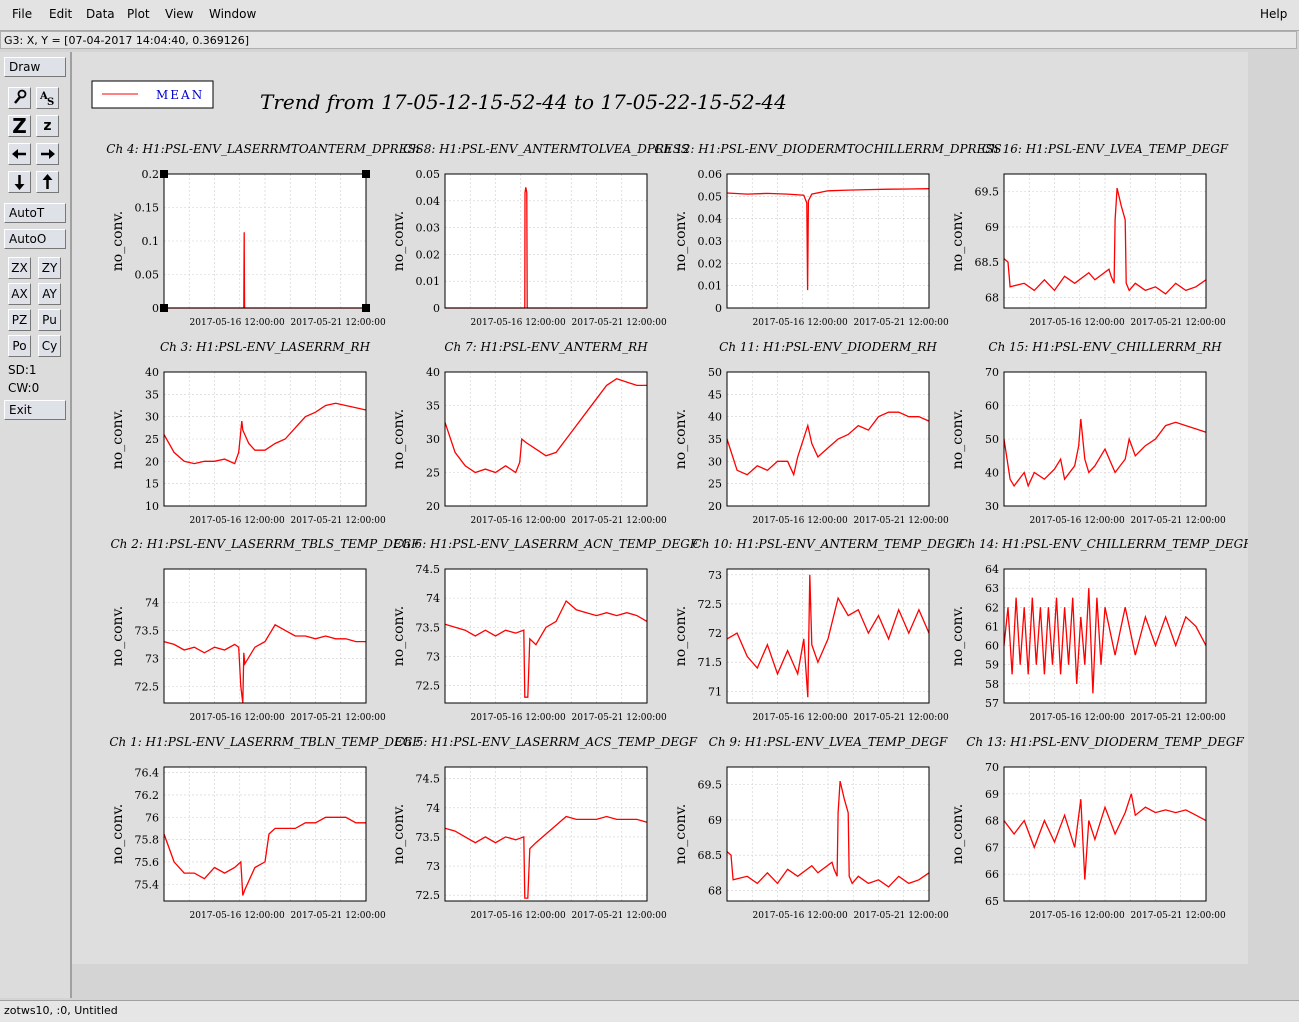  I want to click on y-tick-label: 74, so click(433, 598).